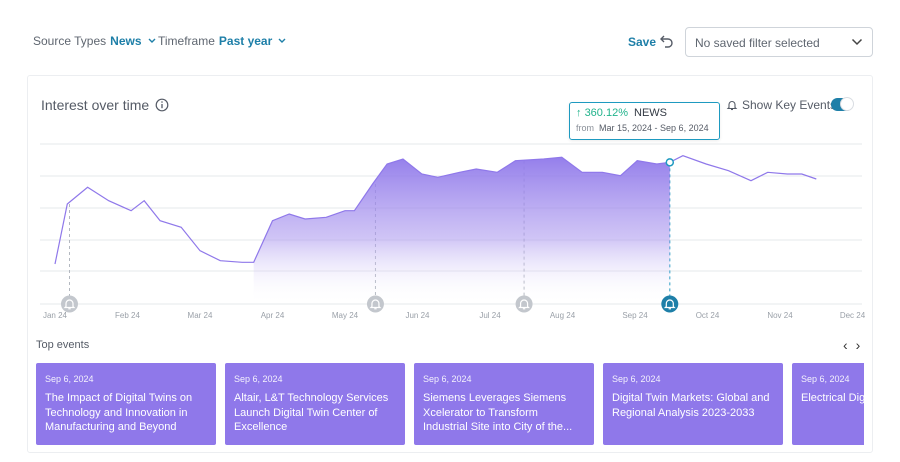 The image size is (900, 462). Describe the element at coordinates (635, 315) in the screenshot. I see `x-tick-label: Sep 24` at that location.